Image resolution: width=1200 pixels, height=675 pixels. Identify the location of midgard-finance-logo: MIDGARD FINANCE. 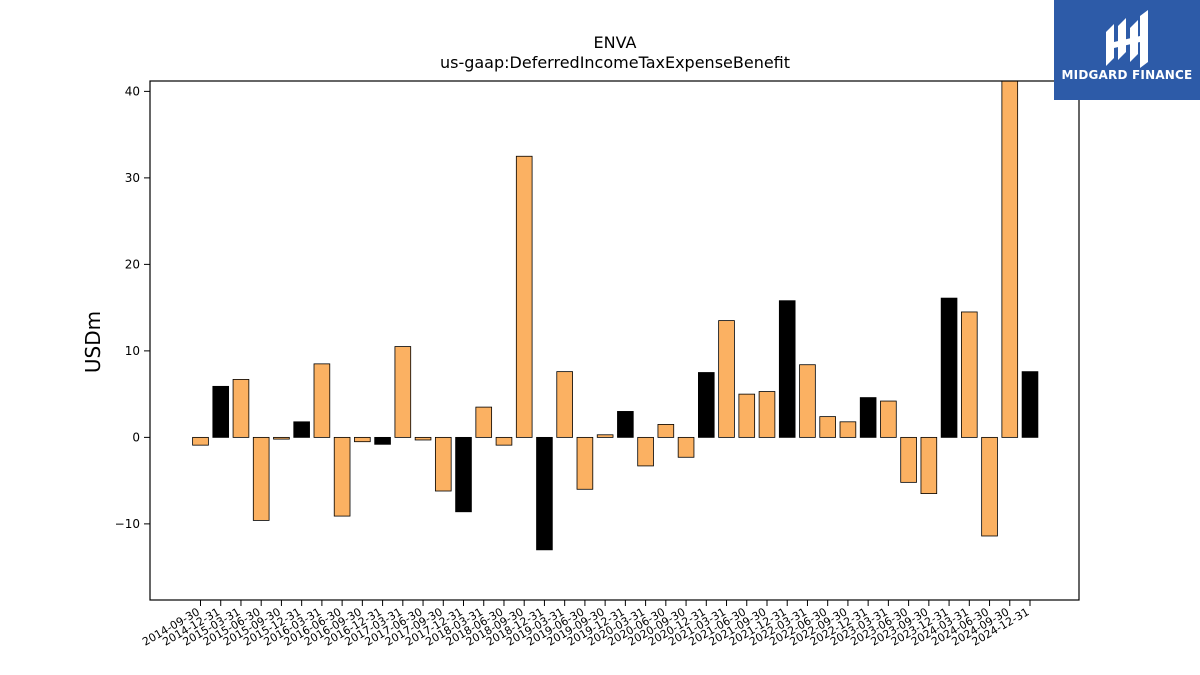
(1127, 50).